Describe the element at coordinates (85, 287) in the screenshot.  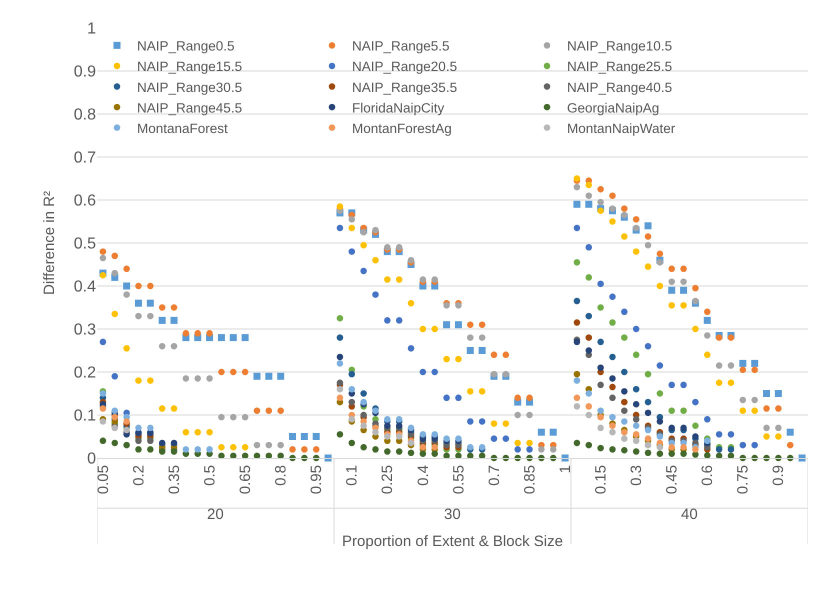
I see `y-tick-label: 0.4` at that location.